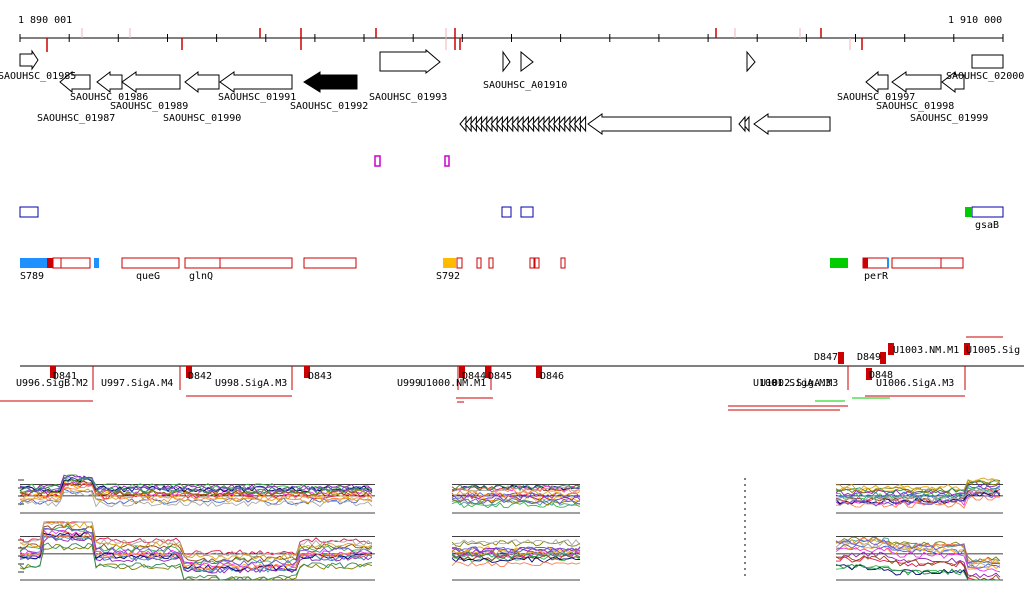 Image resolution: width=1024 pixels, height=611 pixels. Describe the element at coordinates (200, 376) in the screenshot. I see `promoter-label: D842` at that location.